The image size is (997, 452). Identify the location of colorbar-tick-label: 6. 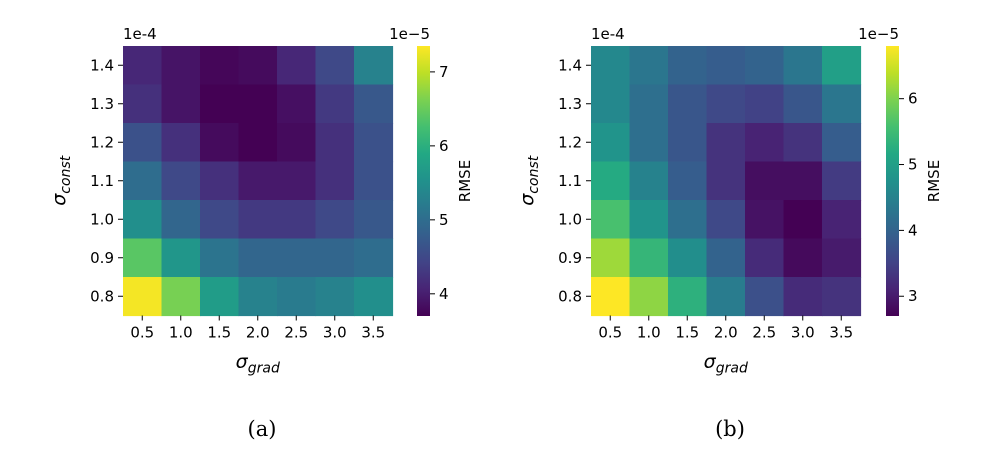
(444, 146).